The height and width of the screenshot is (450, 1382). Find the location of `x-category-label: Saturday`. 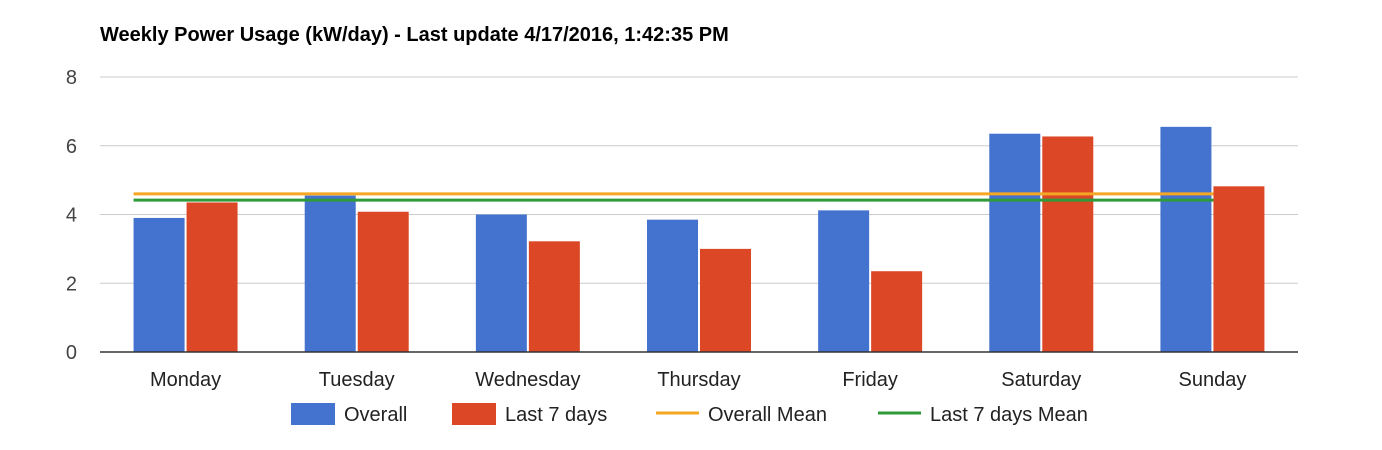

x-category-label: Saturday is located at coordinates (1041, 380).